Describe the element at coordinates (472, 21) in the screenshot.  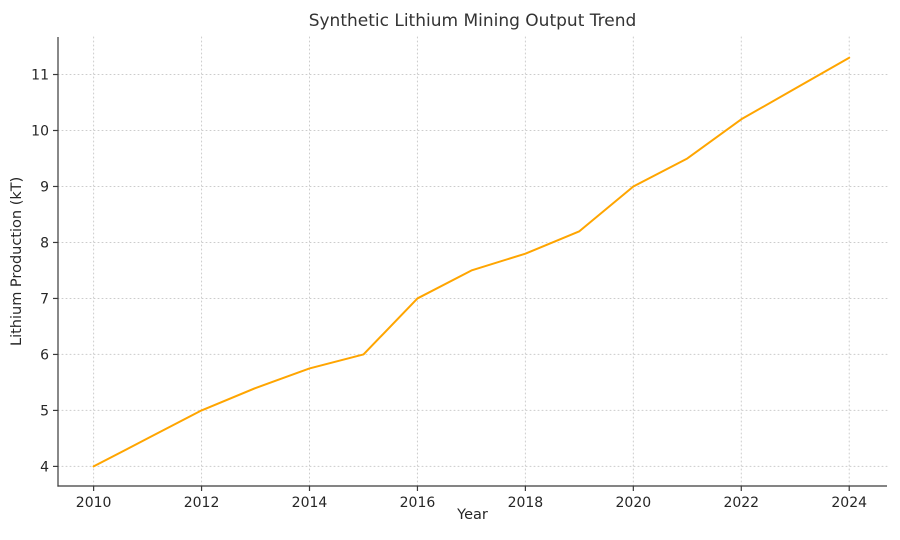
I see `chart-title: Synthetic Lithium Mining Output Trend` at that location.